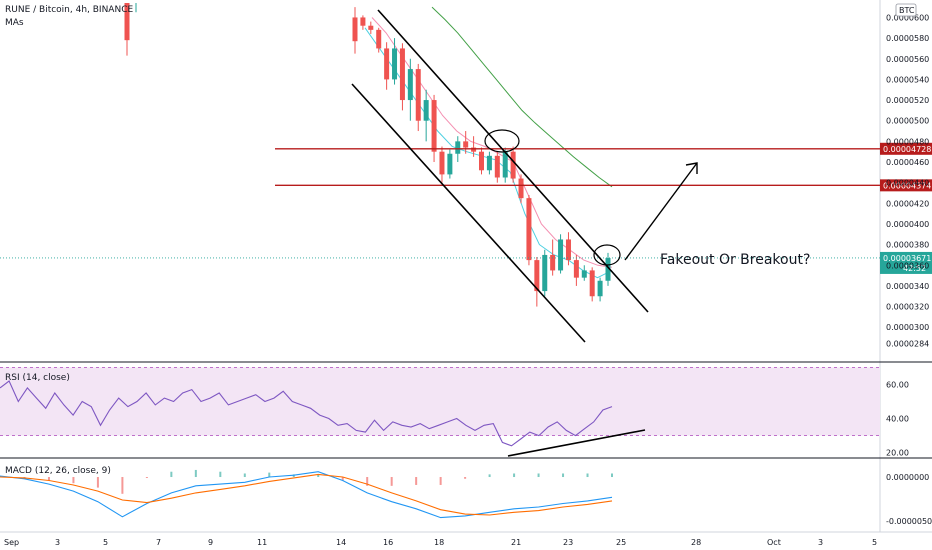  I want to click on time-tick-label: 23, so click(568, 542).